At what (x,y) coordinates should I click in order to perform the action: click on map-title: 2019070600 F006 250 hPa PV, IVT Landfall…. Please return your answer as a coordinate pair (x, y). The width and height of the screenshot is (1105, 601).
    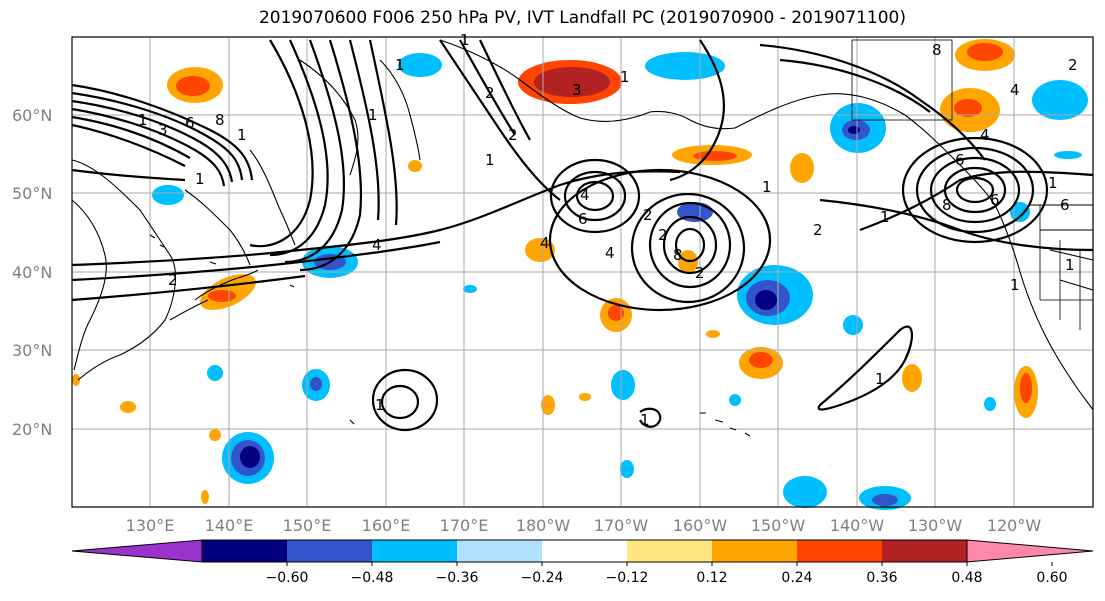
    Looking at the image, I should click on (582, 18).